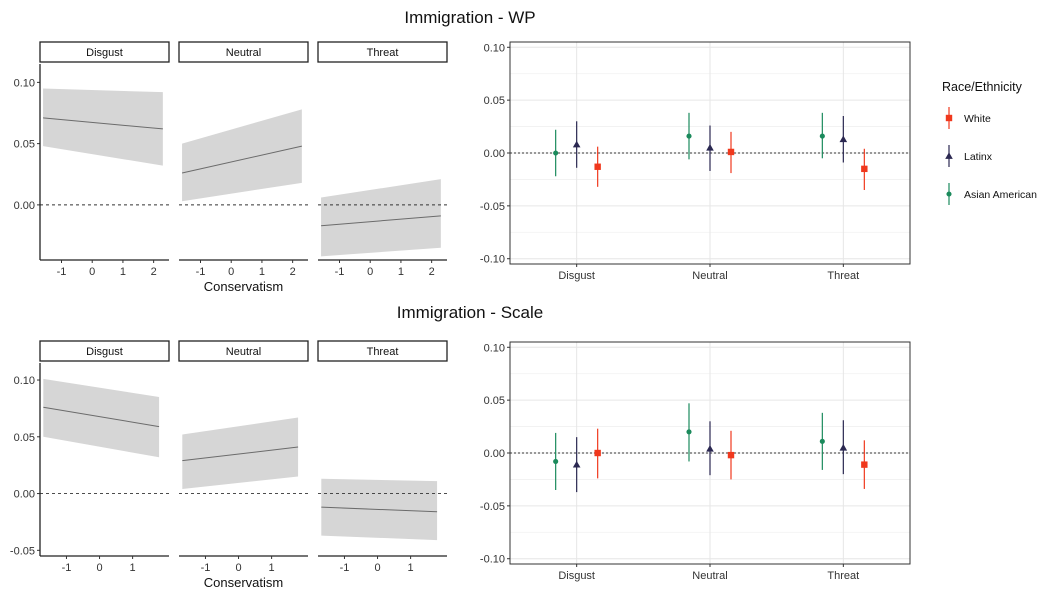 The width and height of the screenshot is (1052, 596). What do you see at coordinates (470, 17) in the screenshot?
I see `figure-title-top: Immigration - WP` at bounding box center [470, 17].